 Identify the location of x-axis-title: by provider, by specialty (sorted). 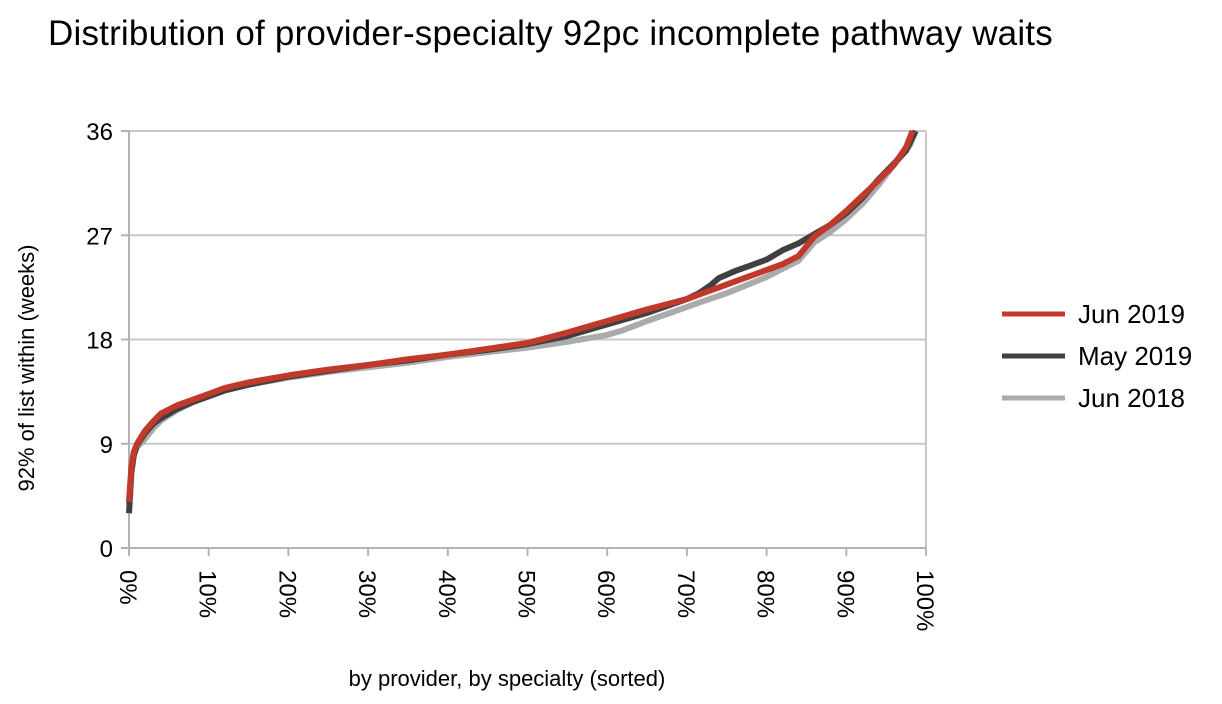
(507, 678).